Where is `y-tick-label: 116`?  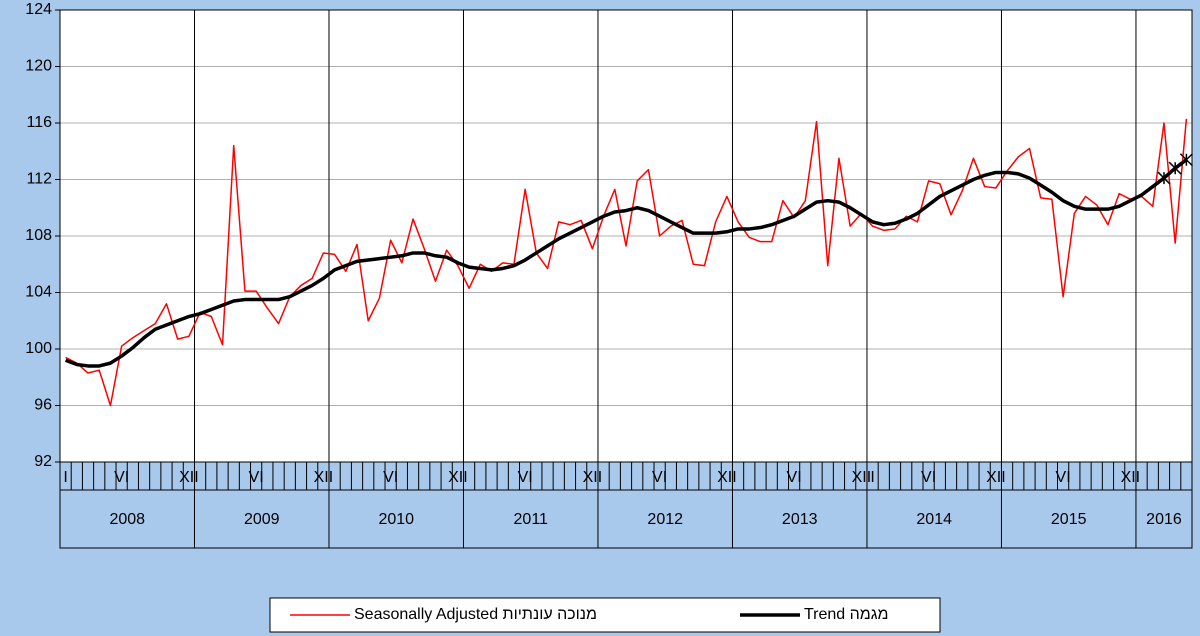 y-tick-label: 116 is located at coordinates (39, 122).